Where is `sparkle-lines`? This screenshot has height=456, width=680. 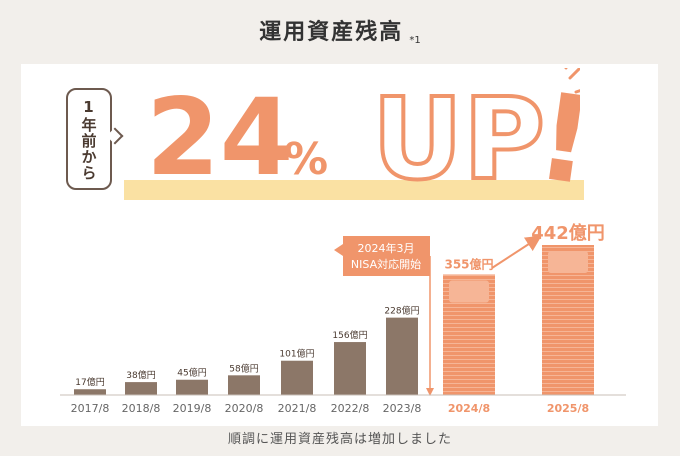 sparkle-lines is located at coordinates (572, 81).